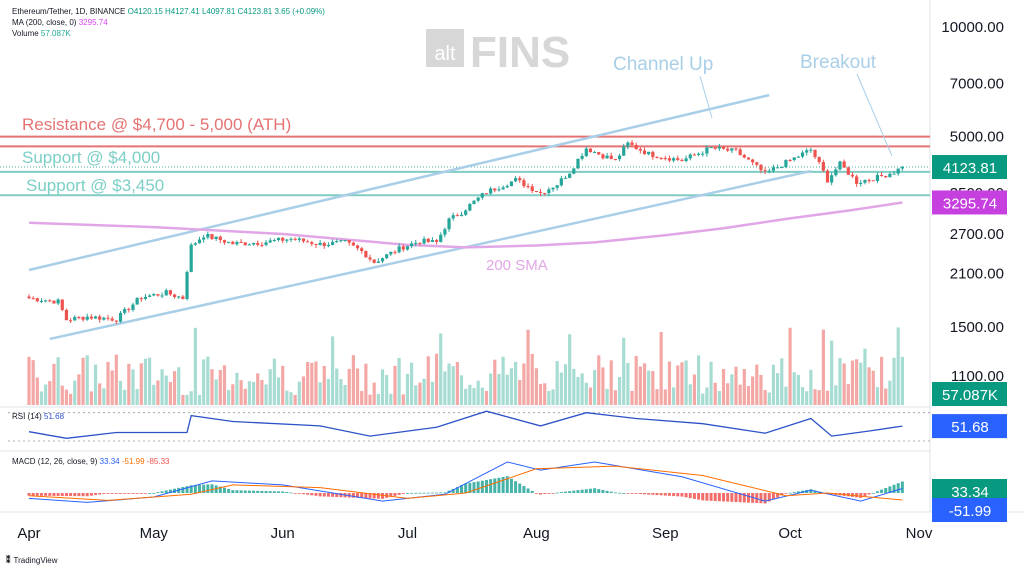 The image size is (1024, 573). I want to click on time-tick-jun: Jun, so click(283, 533).